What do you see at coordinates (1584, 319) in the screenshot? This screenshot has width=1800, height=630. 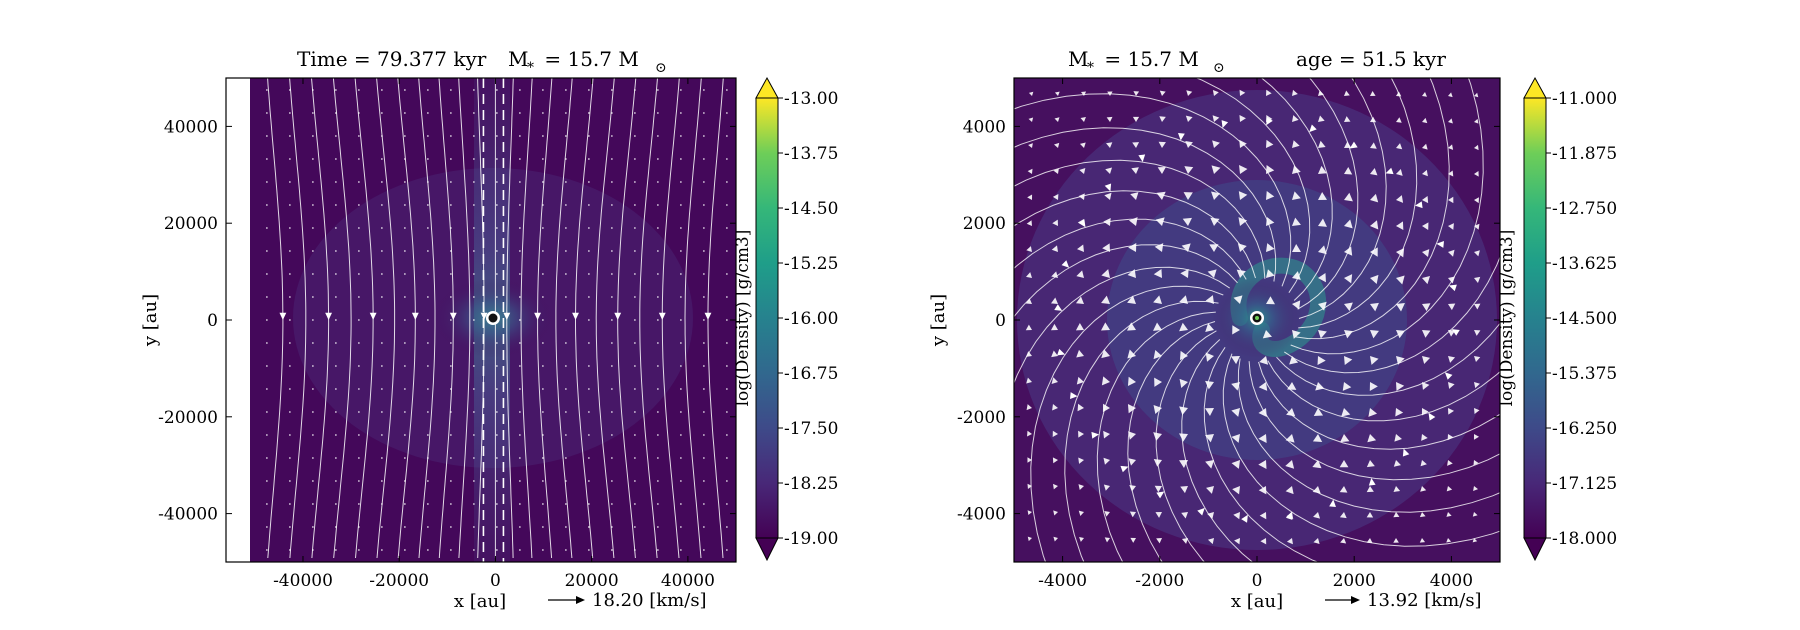 I see `colorbar-tick-label-right: -14.500` at bounding box center [1584, 319].